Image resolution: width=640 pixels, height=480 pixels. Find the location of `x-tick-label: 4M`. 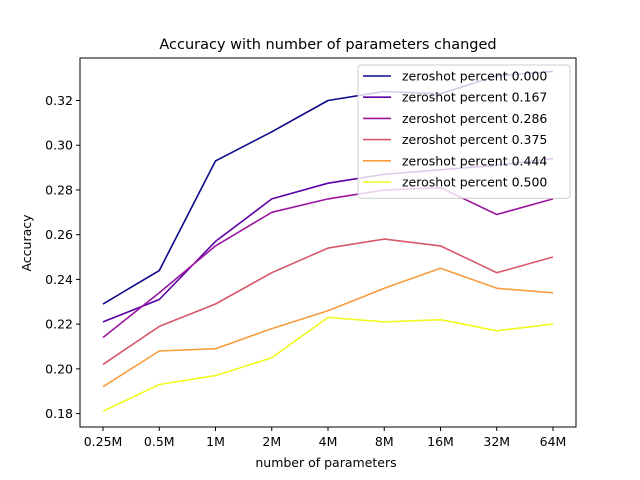

x-tick-label: 4M is located at coordinates (328, 441).